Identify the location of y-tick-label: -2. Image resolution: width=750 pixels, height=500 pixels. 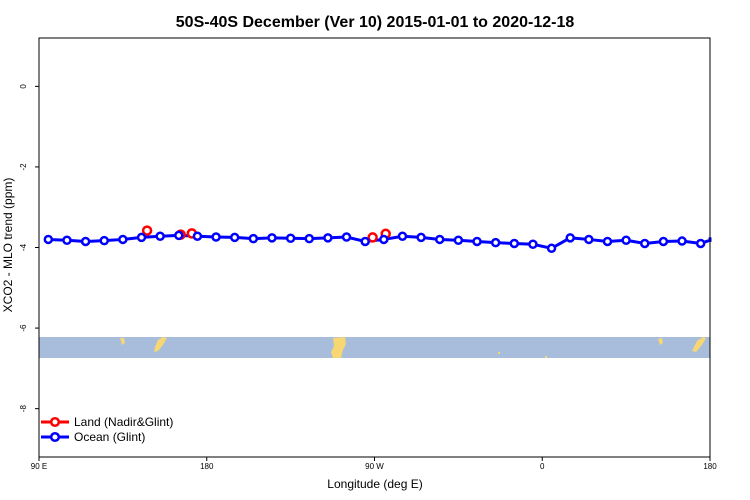
(23, 167).